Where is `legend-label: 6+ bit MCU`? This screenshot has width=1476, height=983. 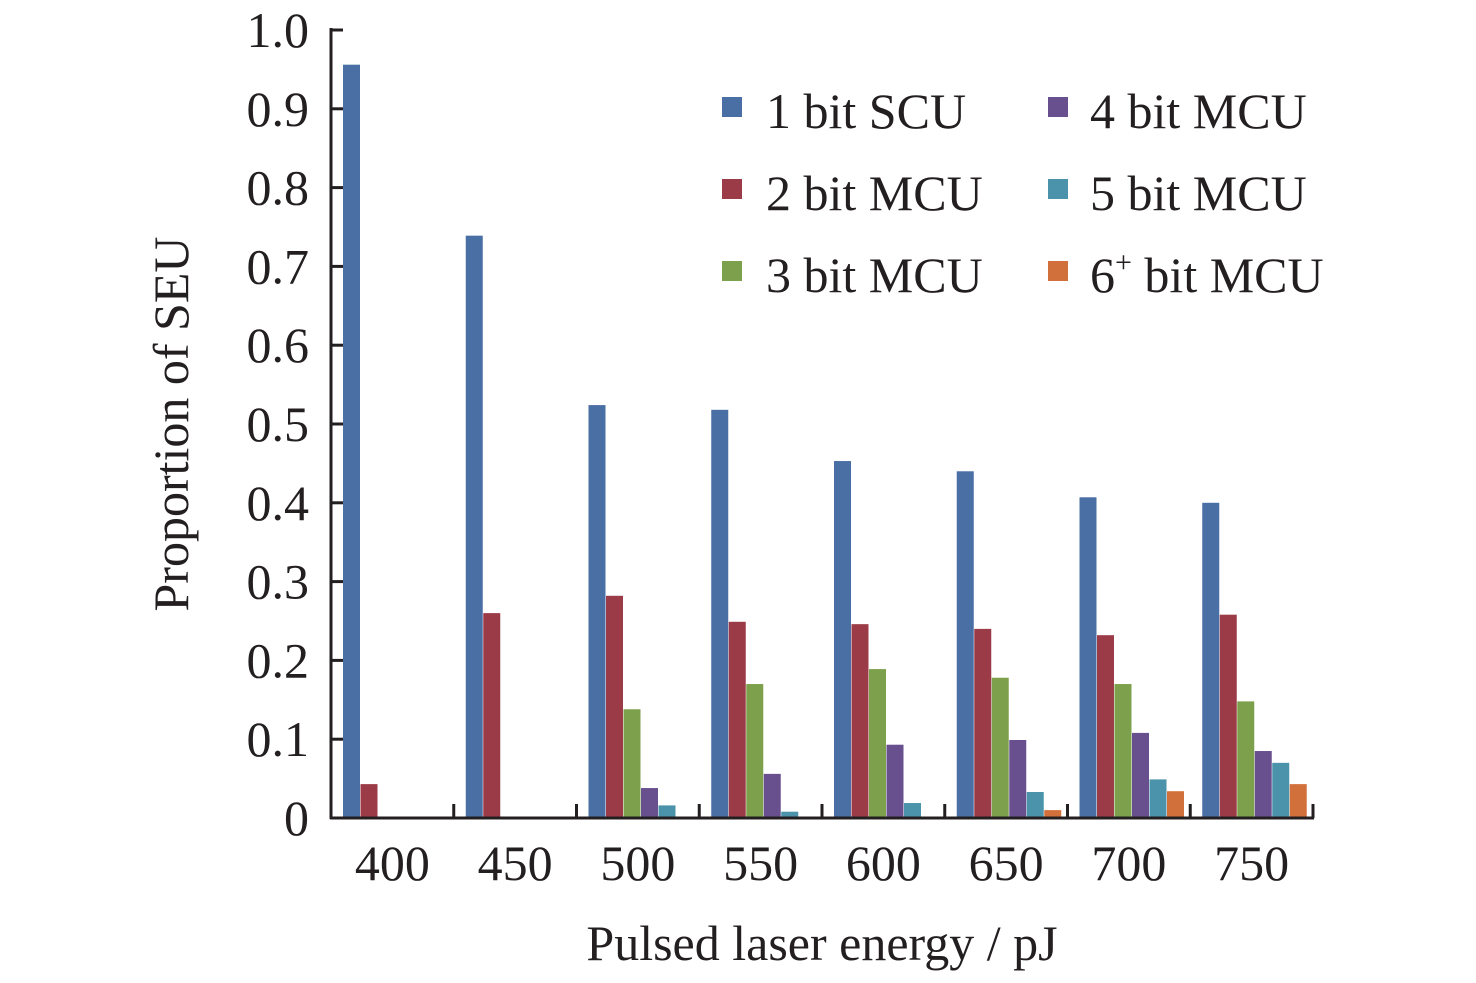
legend-label: 6+ bit MCU is located at coordinates (1207, 274).